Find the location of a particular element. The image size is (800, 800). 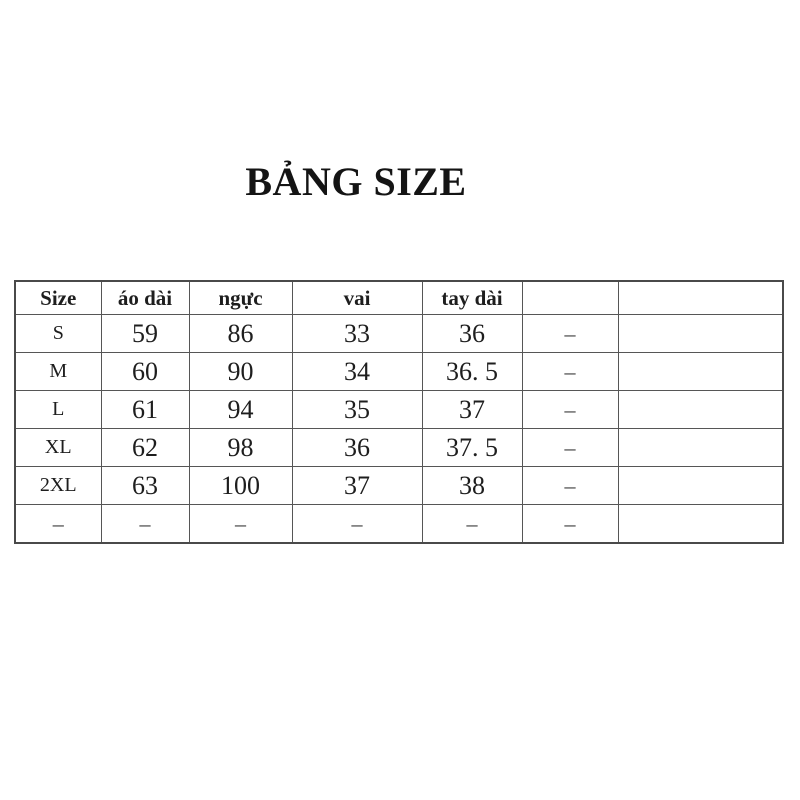

table-row-s: S 59 86 33 36 – is located at coordinates (399, 333).